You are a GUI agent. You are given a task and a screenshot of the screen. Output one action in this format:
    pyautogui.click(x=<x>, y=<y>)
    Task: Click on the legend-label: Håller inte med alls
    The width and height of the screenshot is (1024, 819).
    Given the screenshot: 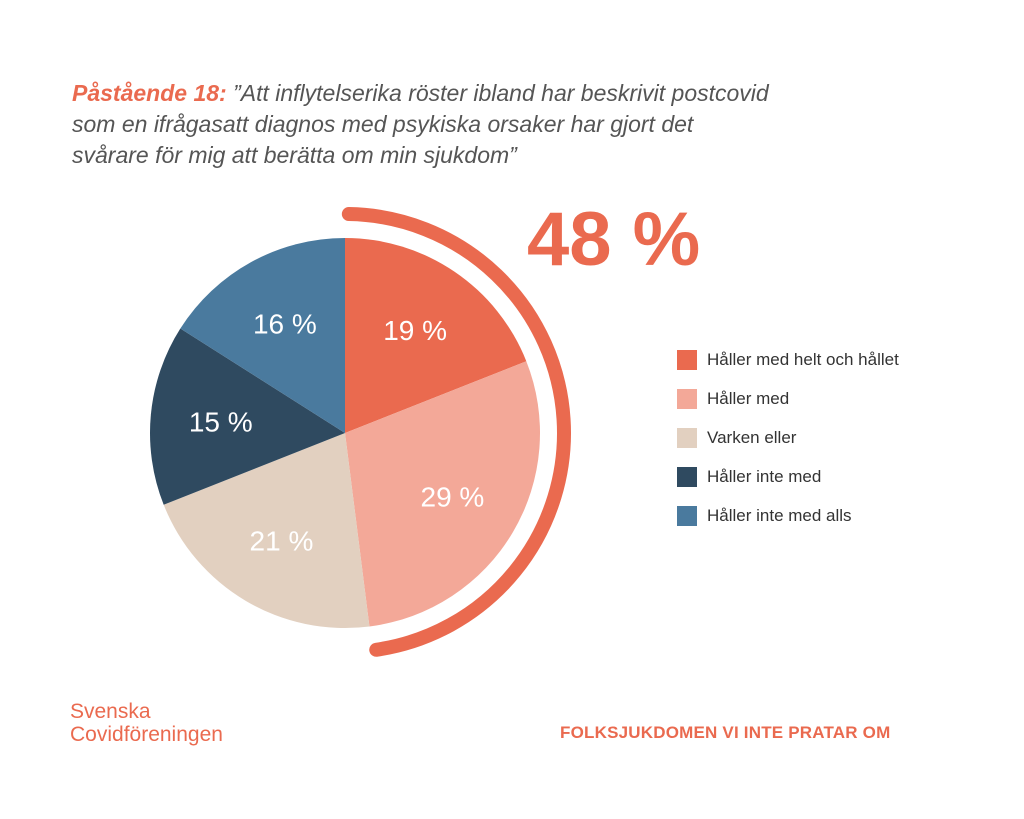 What is the action you would take?
    pyautogui.click(x=779, y=515)
    